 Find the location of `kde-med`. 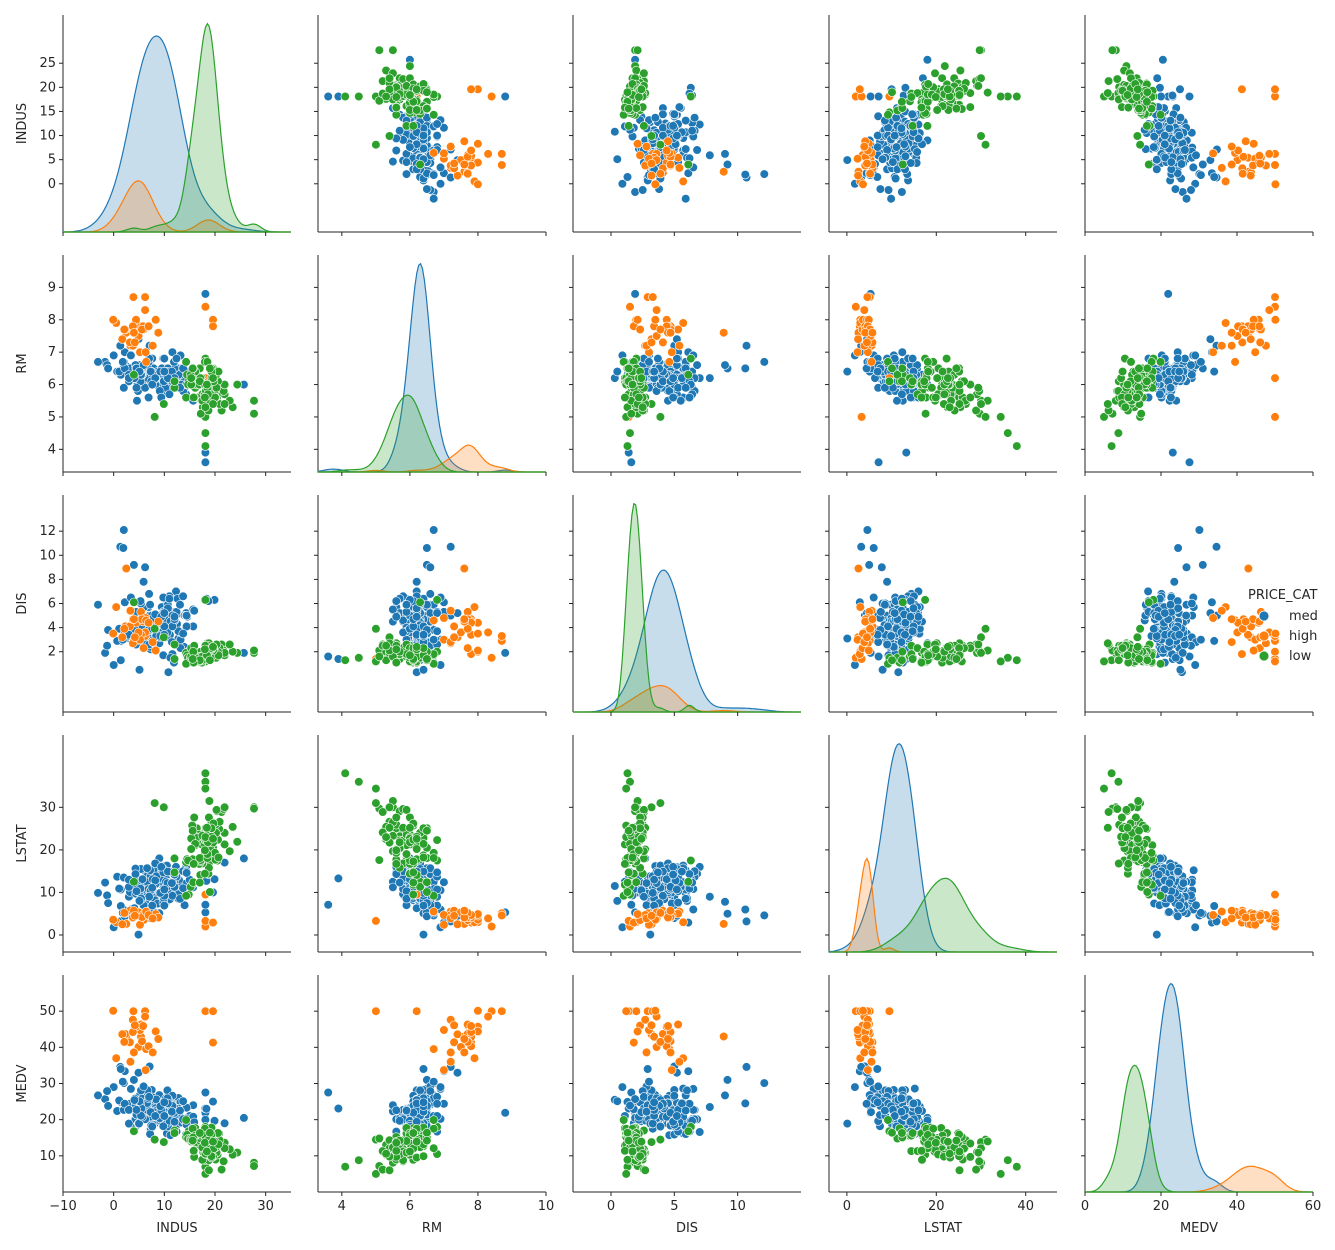

kde-med is located at coordinates (176, 134).